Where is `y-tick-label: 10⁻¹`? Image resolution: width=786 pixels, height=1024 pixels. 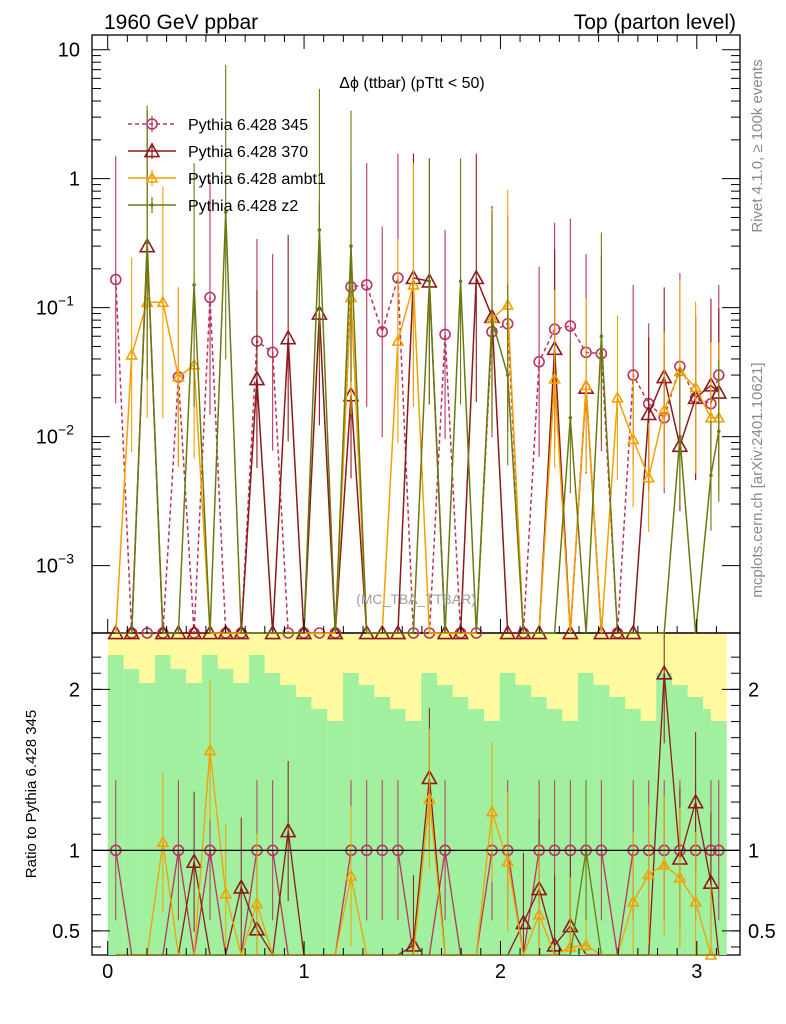
y-tick-label: 10⁻¹ is located at coordinates (55, 306).